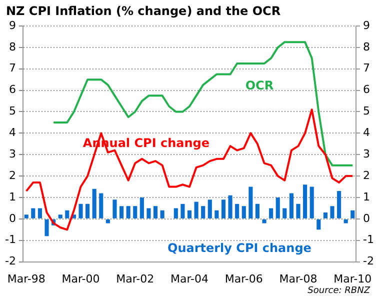 This screenshot has width=381, height=299. Describe the element at coordinates (12, 153) in the screenshot. I see `y-tick-label: 3` at that location.